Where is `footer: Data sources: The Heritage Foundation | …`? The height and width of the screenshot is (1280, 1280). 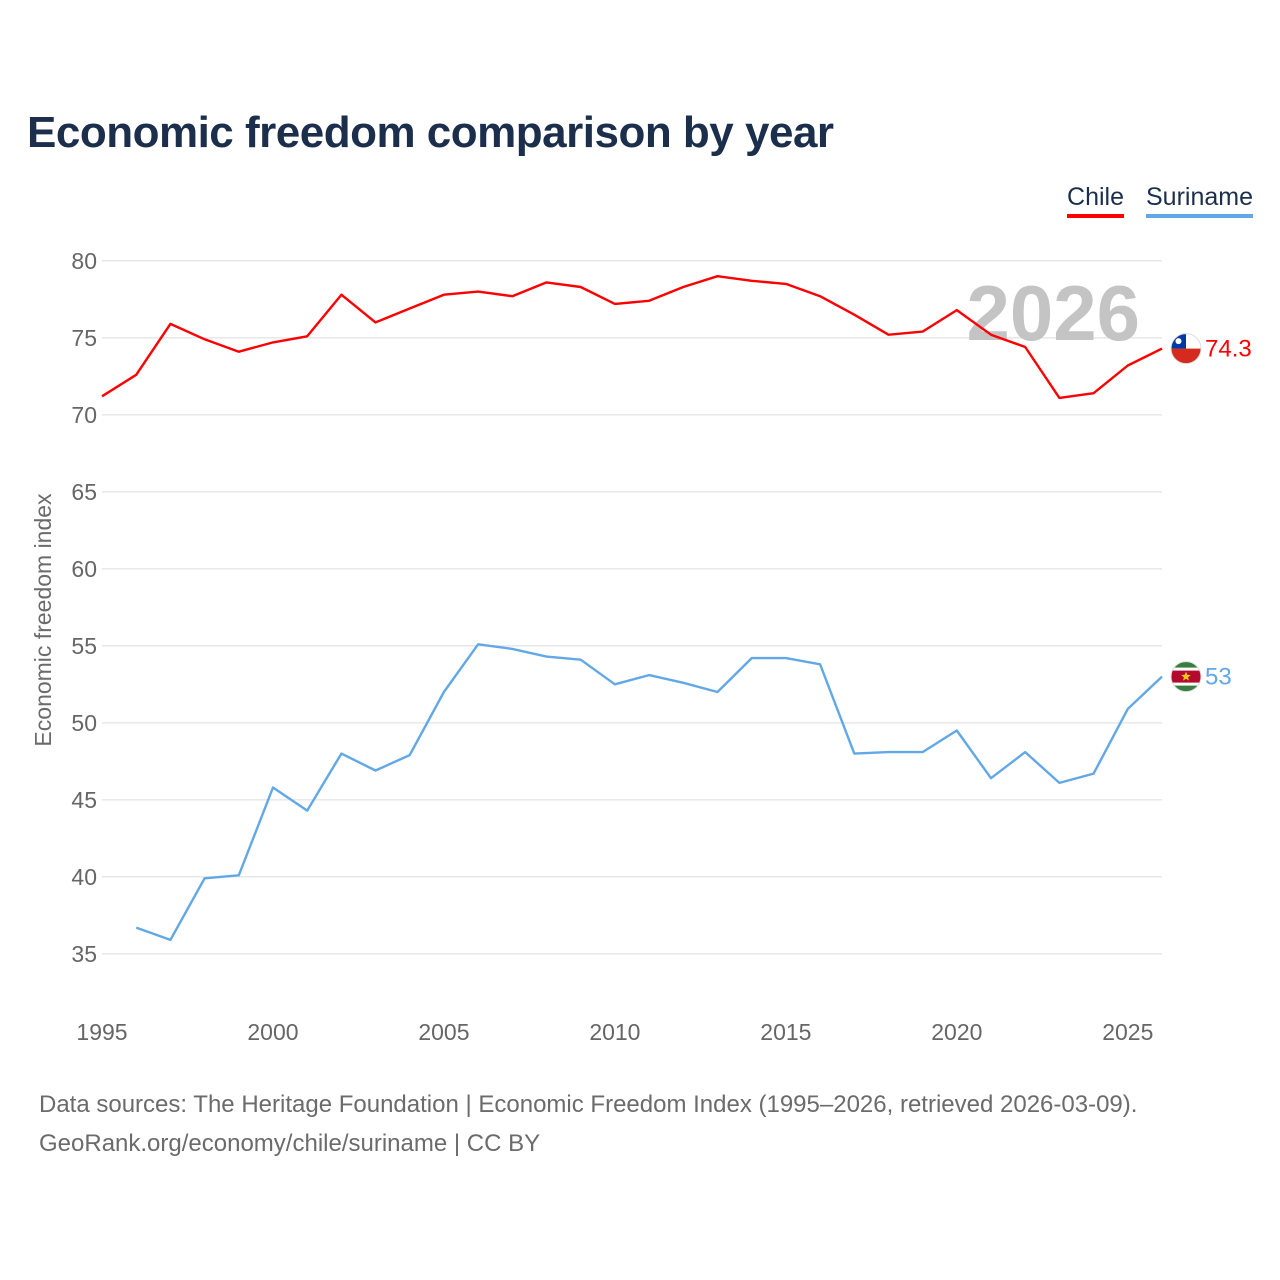 footer: Data sources: The Heritage Foundation | … is located at coordinates (588, 1124).